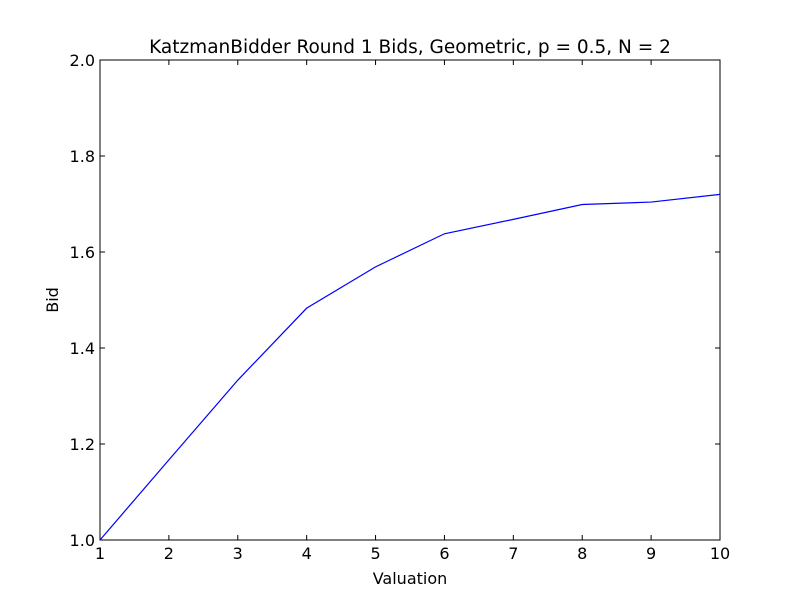 This screenshot has width=800, height=600. Describe the element at coordinates (82, 156) in the screenshot. I see `y-tick-label: 1.8` at that location.